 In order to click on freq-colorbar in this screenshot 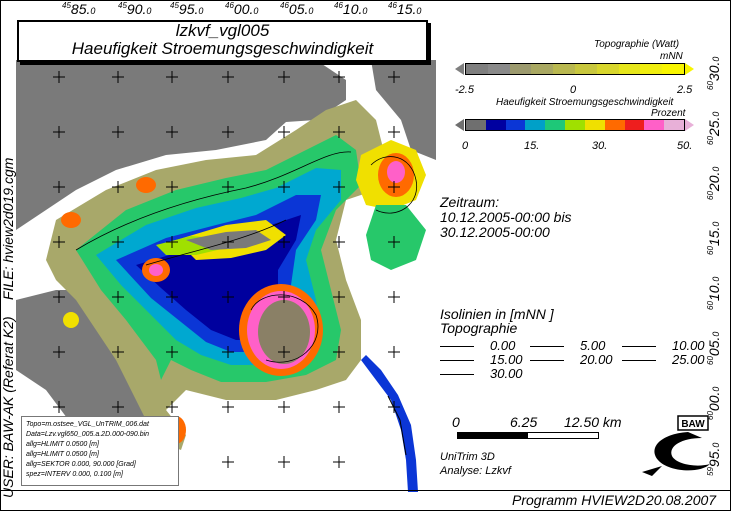, I will do `click(575, 125)`.